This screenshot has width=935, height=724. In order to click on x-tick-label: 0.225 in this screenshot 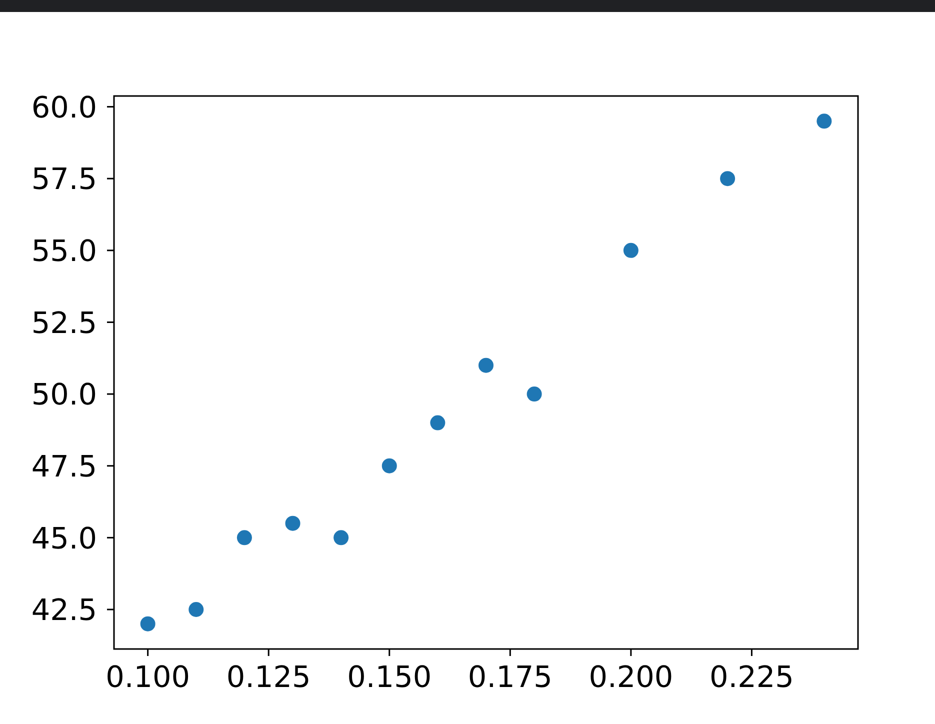, I will do `click(751, 677)`.